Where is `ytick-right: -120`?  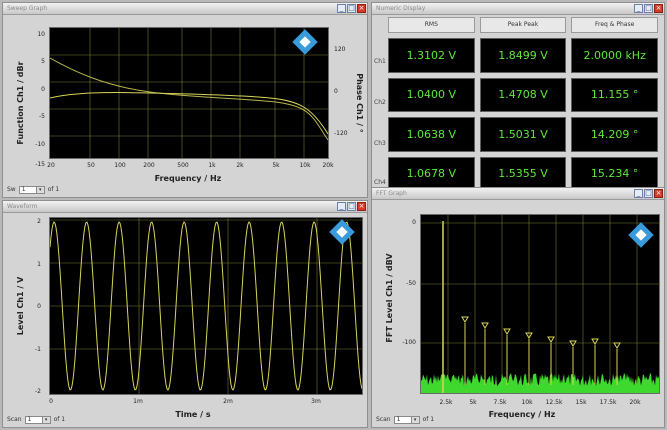
ytick-right: -120 is located at coordinates (341, 133).